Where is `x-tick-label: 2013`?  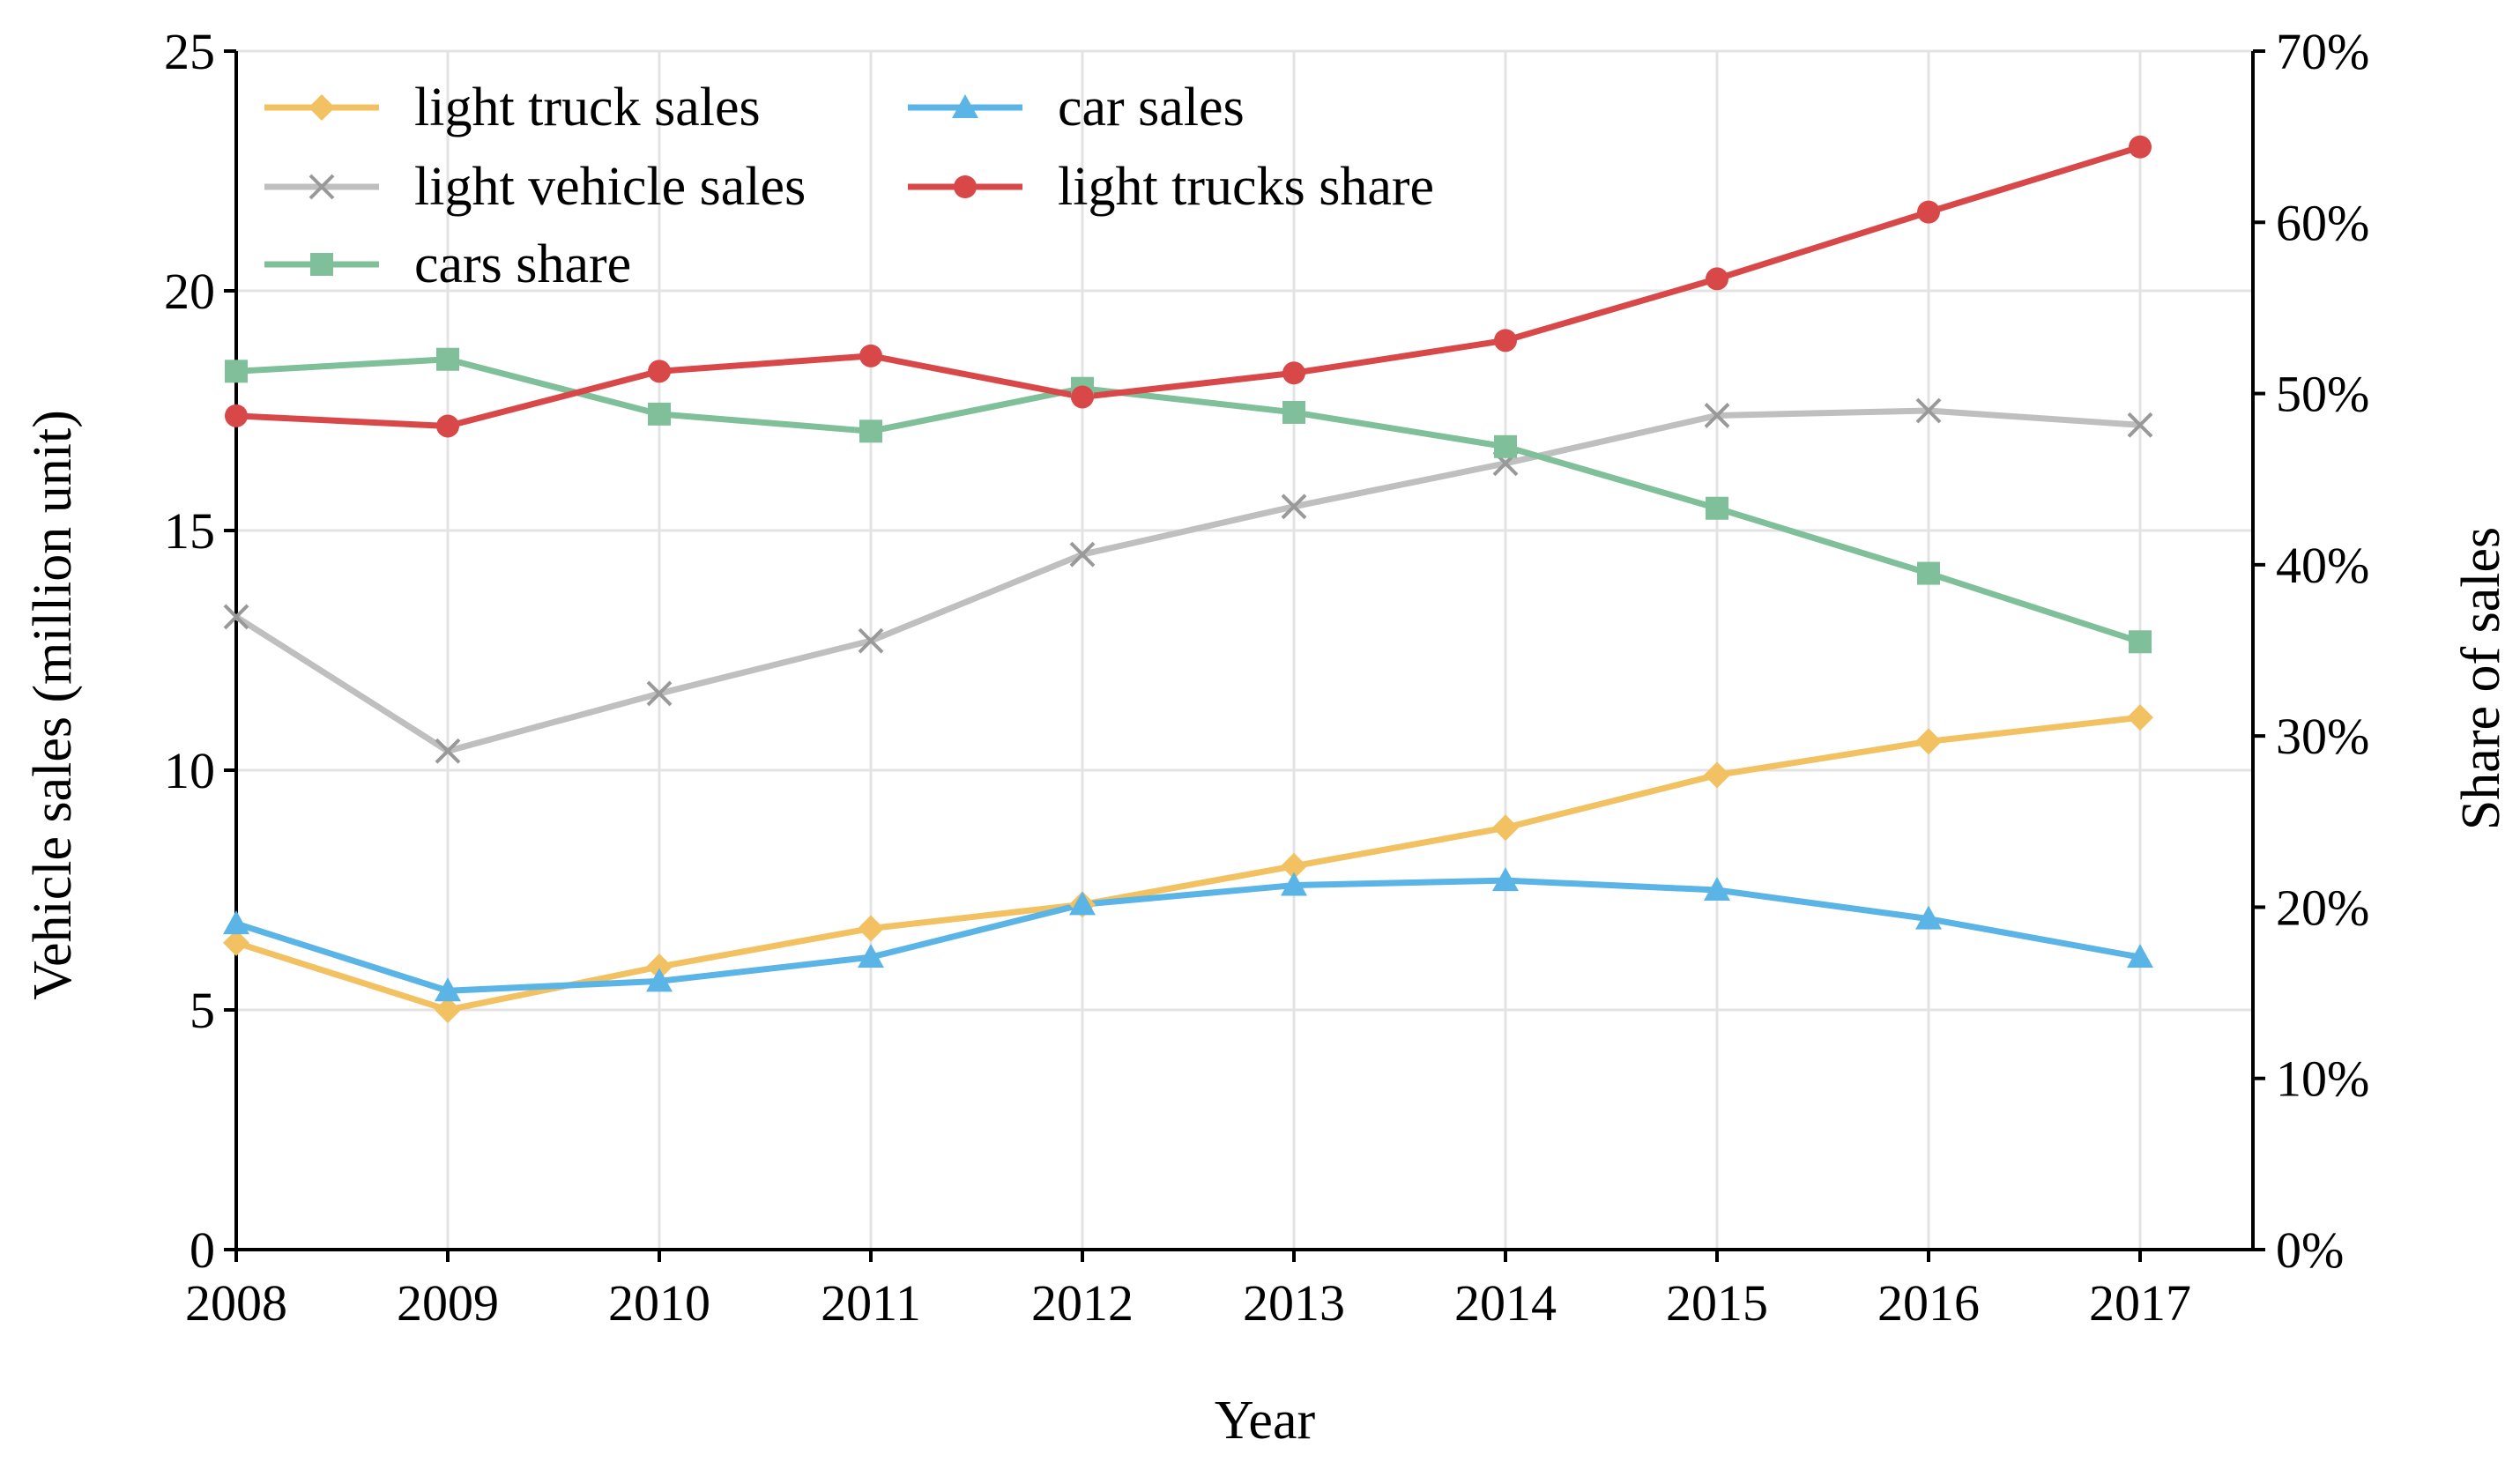 x-tick-label: 2013 is located at coordinates (1294, 1303).